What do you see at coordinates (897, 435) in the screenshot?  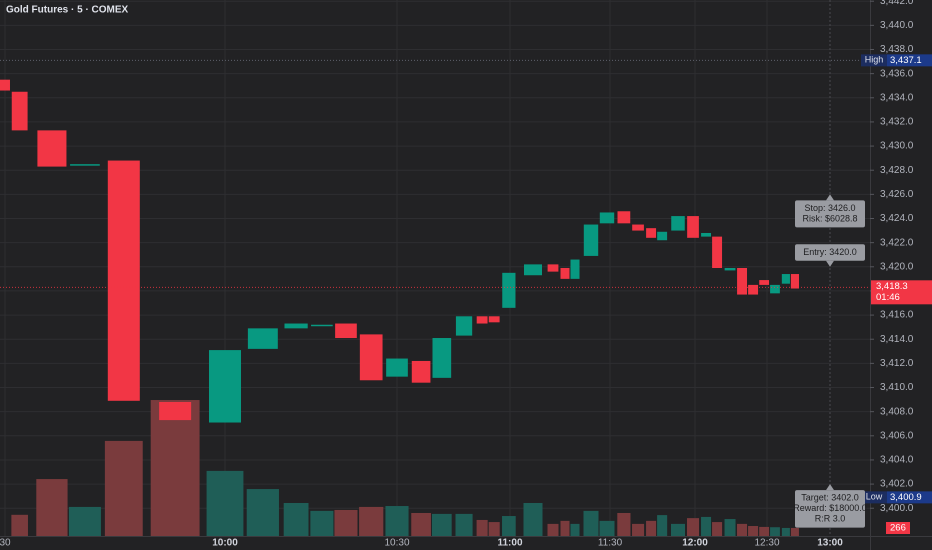 I see `y-tick-label: 3,406.0` at bounding box center [897, 435].